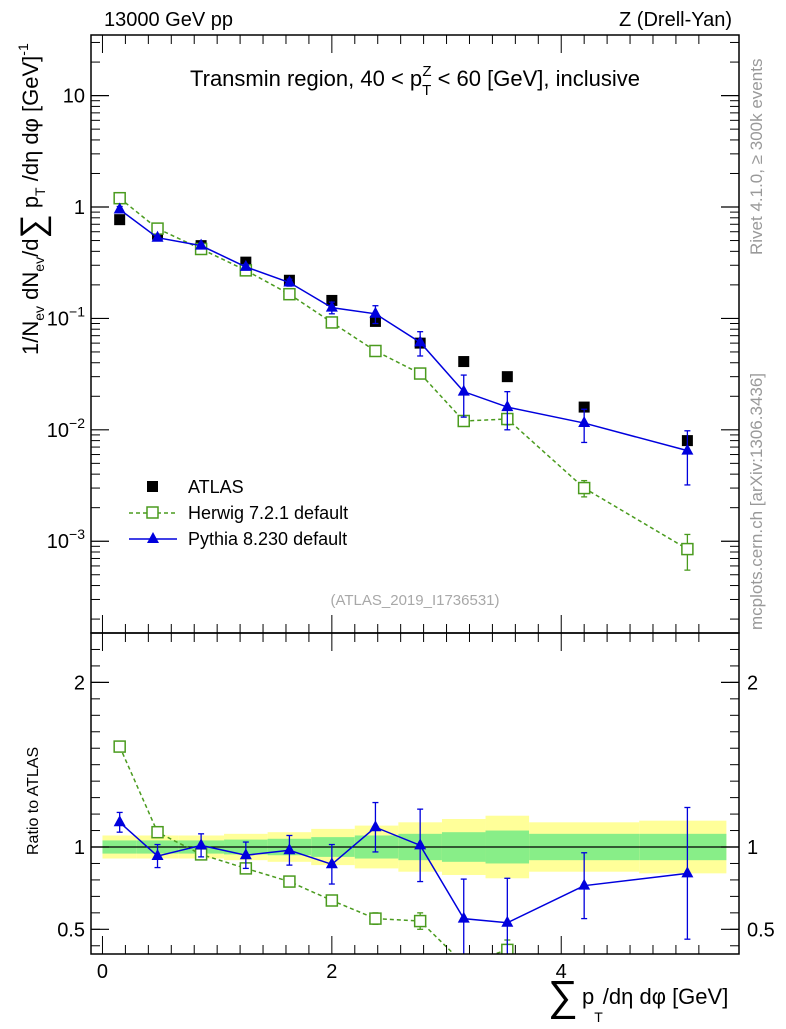  Describe the element at coordinates (71, 930) in the screenshot. I see `ratio-y-tick-label: 0.5` at that location.